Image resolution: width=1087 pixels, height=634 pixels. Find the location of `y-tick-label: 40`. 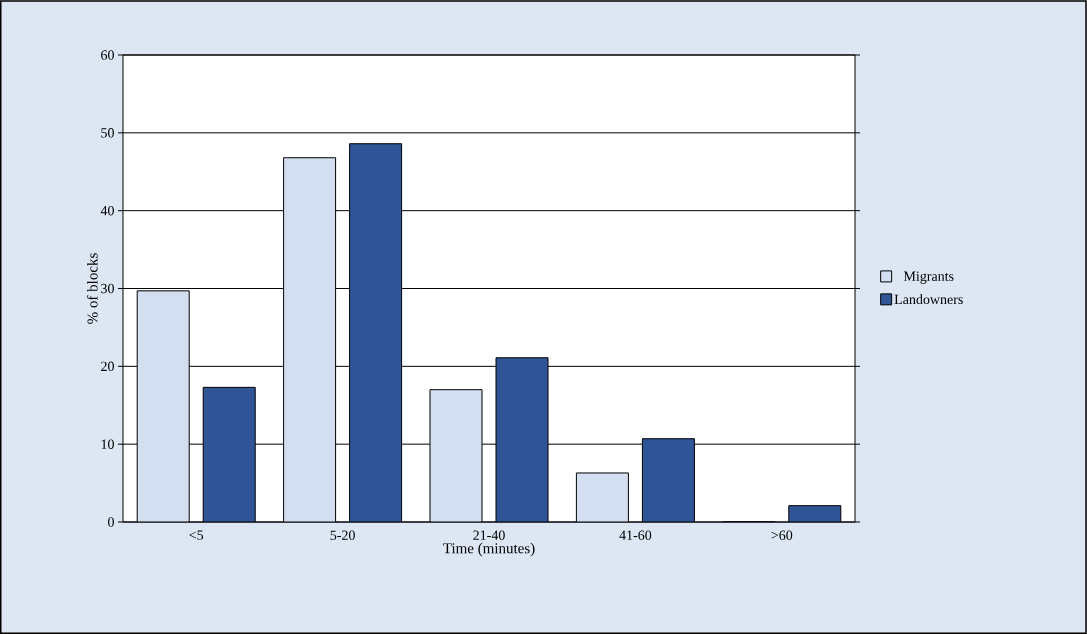

y-tick-label: 40 is located at coordinates (107, 210).